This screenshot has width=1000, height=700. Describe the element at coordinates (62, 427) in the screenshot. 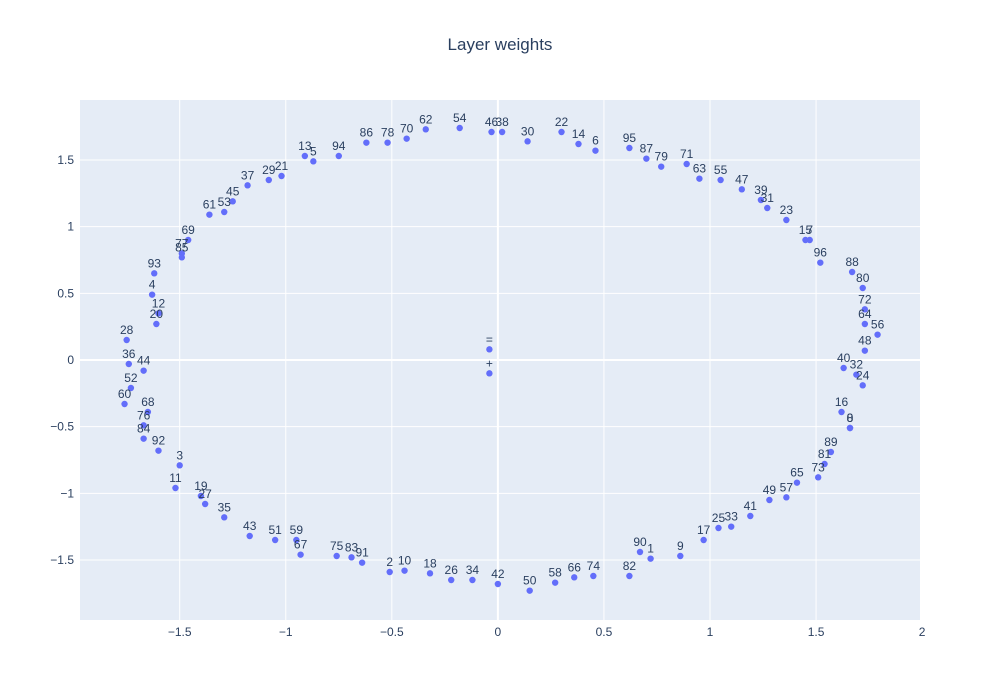

I see `y-tick-label: −0.5` at that location.